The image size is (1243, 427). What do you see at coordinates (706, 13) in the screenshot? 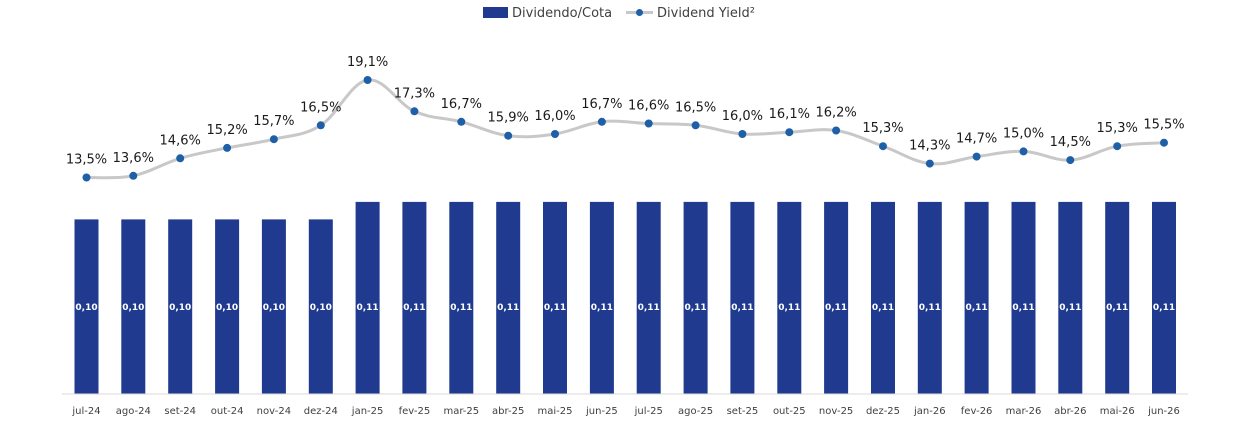
I see `legend-label-dividend-yield: Dividend Yield²` at bounding box center [706, 13].